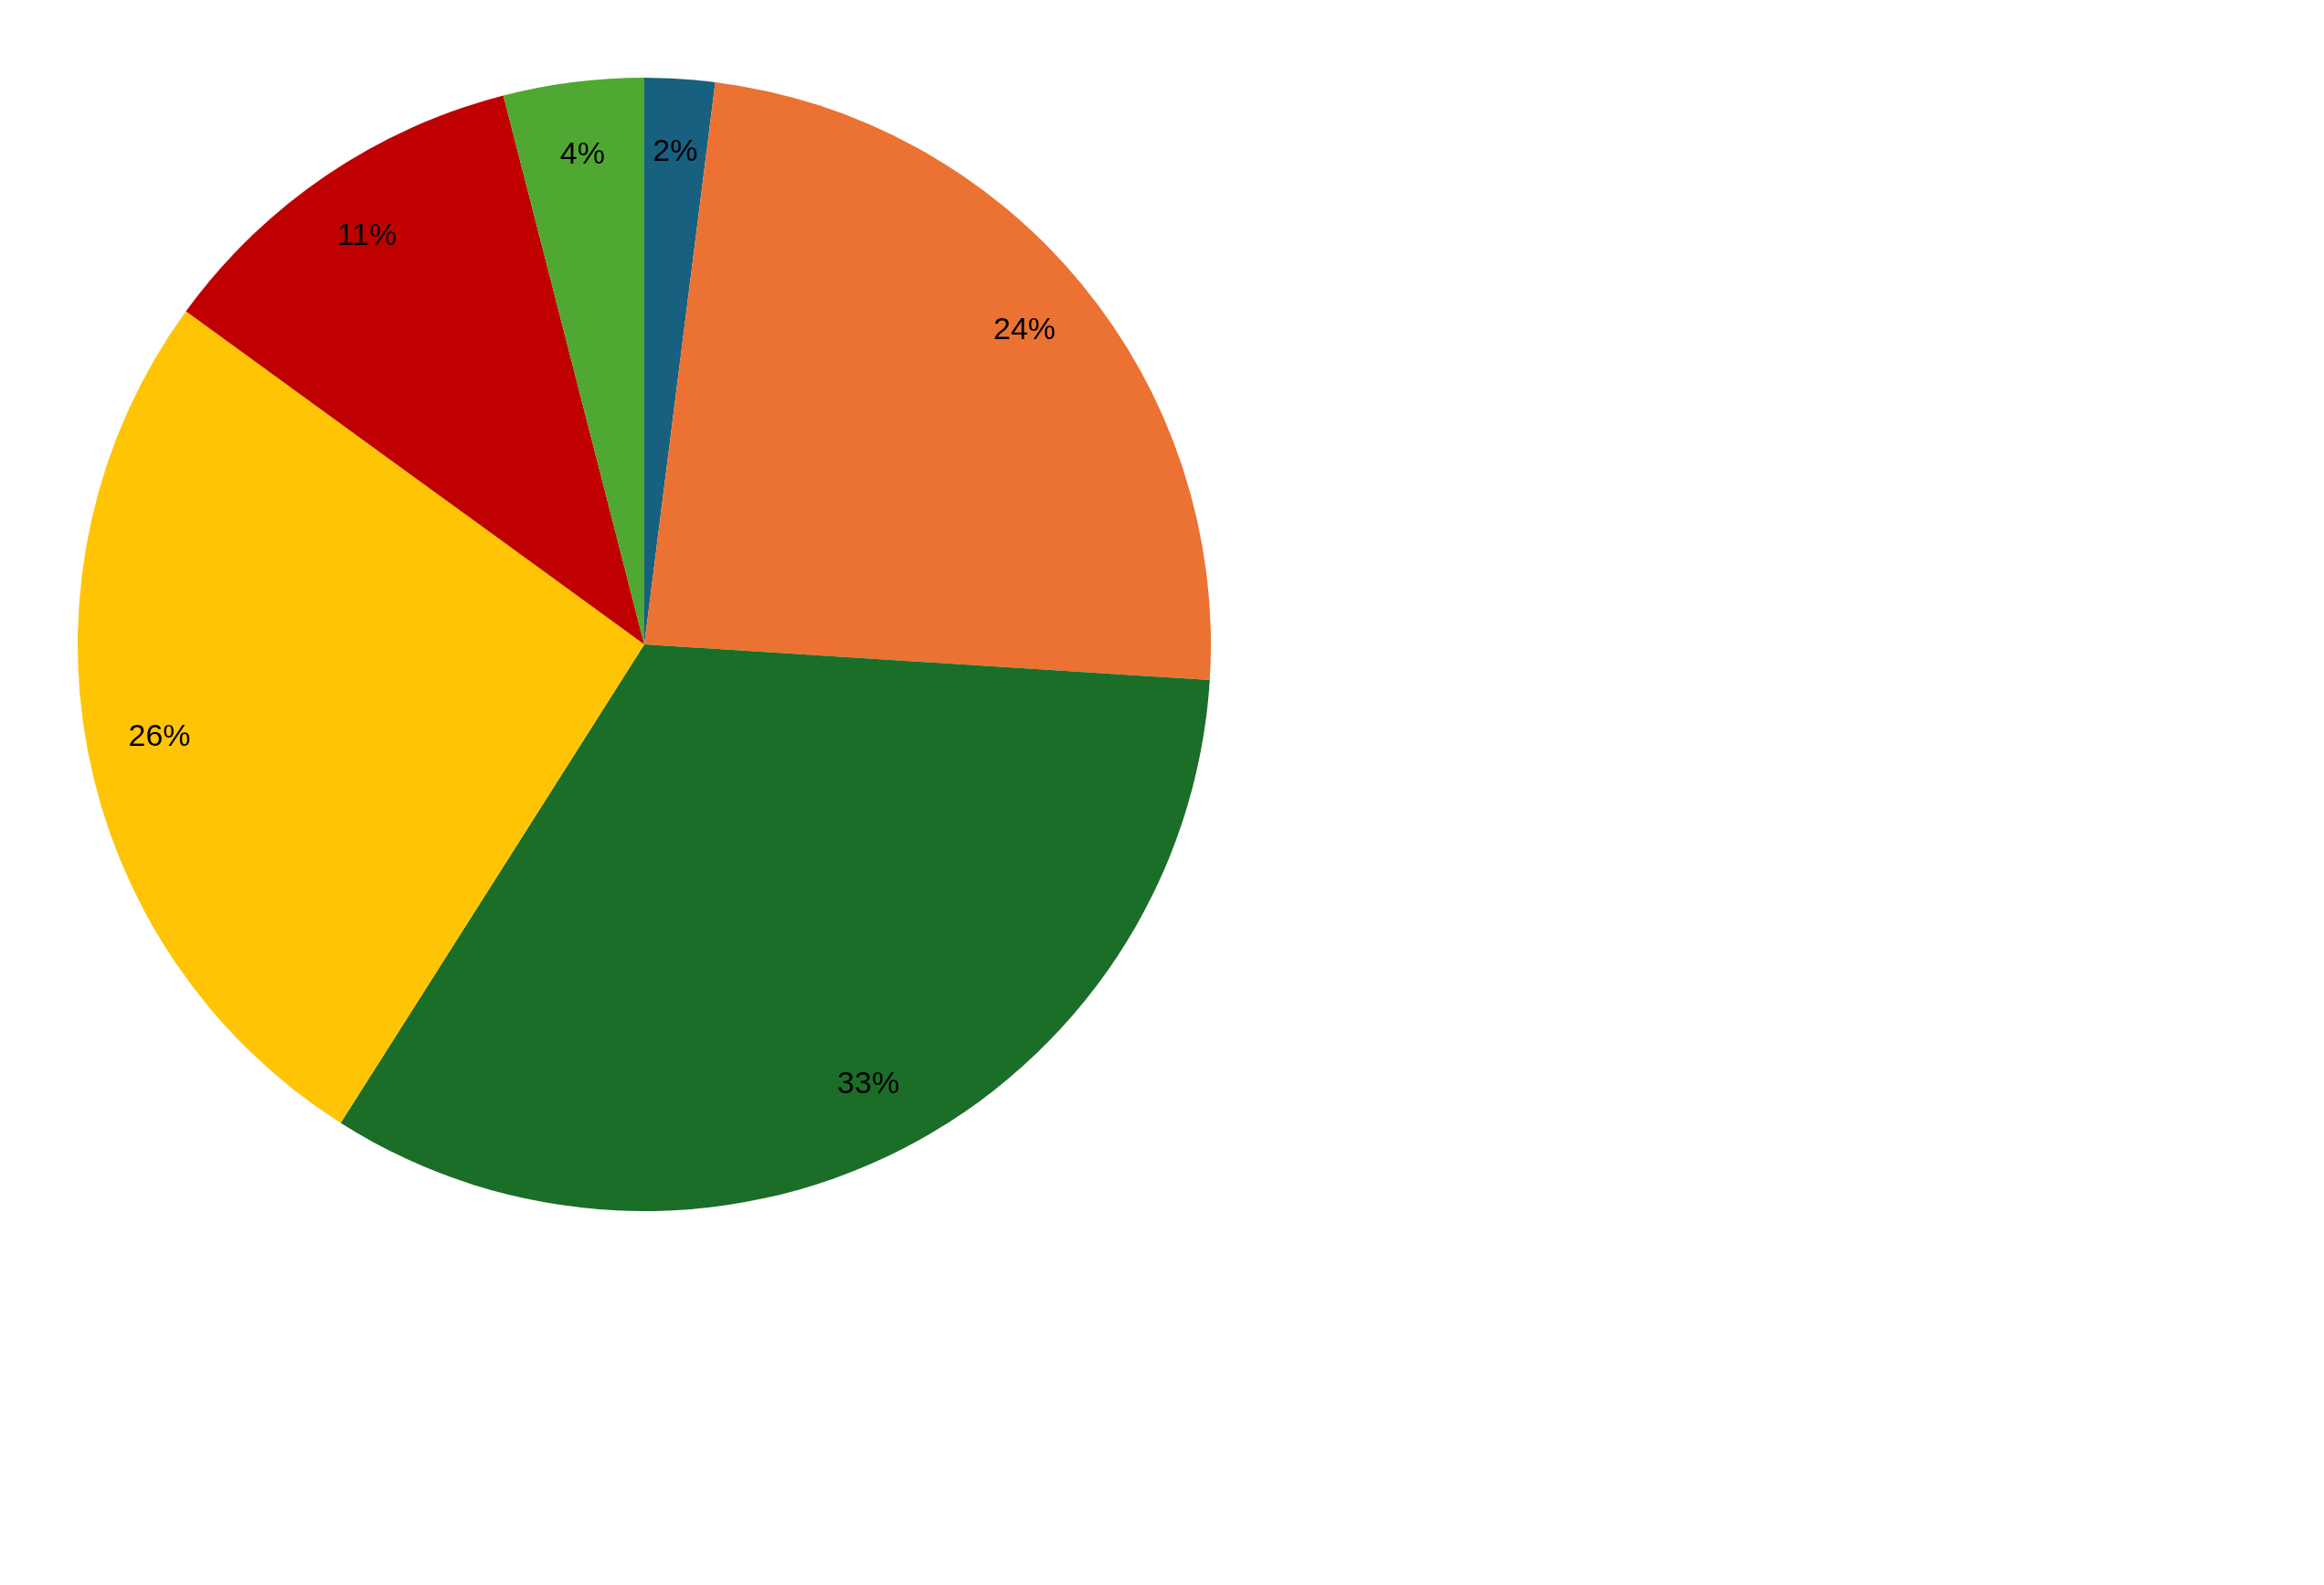  What do you see at coordinates (367, 234) in the screenshot?
I see `data-label: 11%` at bounding box center [367, 234].